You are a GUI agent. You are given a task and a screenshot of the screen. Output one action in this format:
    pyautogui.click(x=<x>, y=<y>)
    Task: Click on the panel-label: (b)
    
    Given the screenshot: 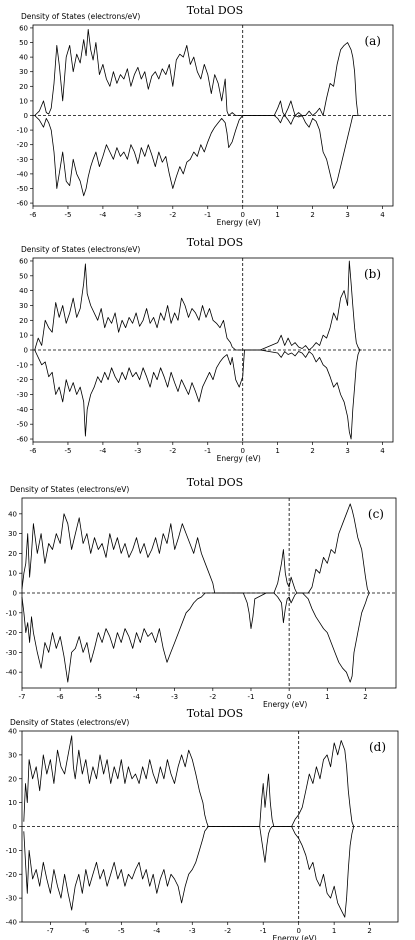 What is the action you would take?
    pyautogui.click(x=372, y=274)
    